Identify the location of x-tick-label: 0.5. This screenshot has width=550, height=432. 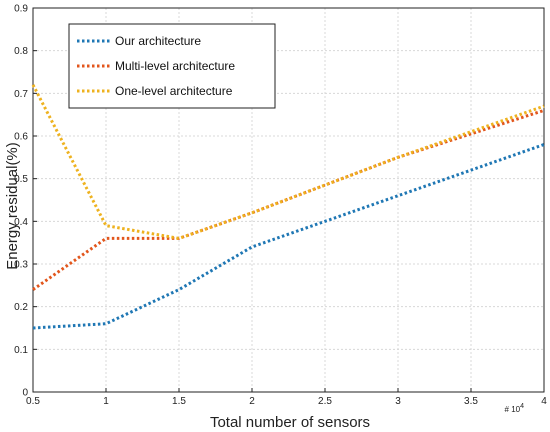
(33, 401).